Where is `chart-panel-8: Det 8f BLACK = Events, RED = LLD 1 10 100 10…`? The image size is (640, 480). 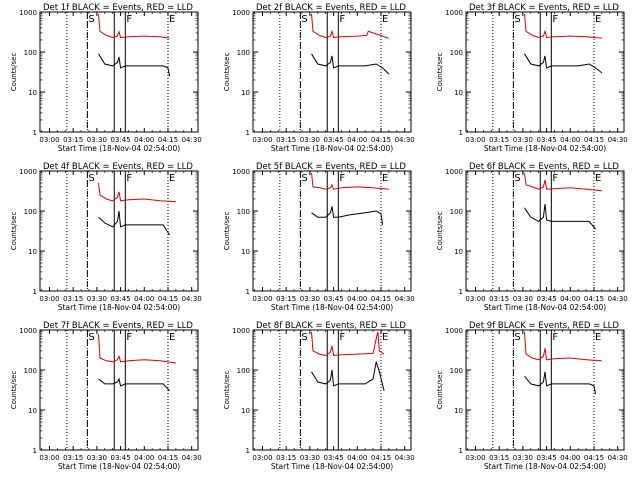
chart-panel-8: Det 8f BLACK = Events, RED = LLD 1 10 100 10… is located at coordinates (319, 396).